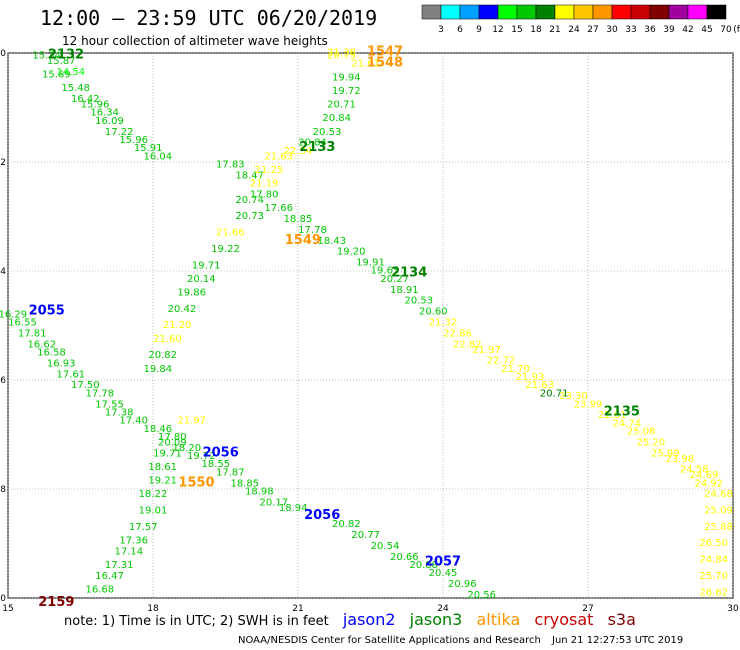 Image resolution: width=740 pixels, height=650 pixels. What do you see at coordinates (153, 511) in the screenshot?
I see `wave-height-point: 19.01` at bounding box center [153, 511].